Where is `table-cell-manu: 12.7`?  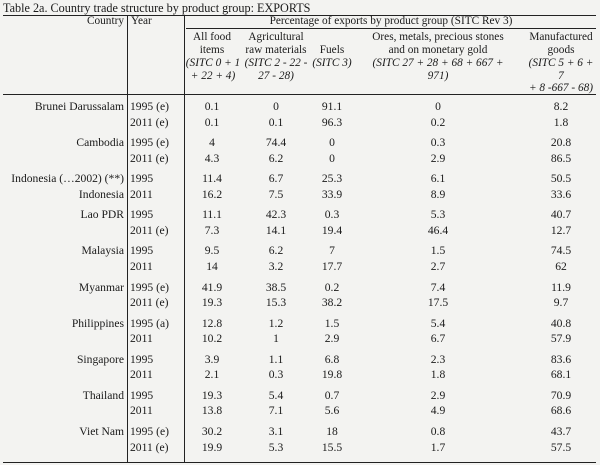 table-cell-manu: 12.7 is located at coordinates (561, 230).